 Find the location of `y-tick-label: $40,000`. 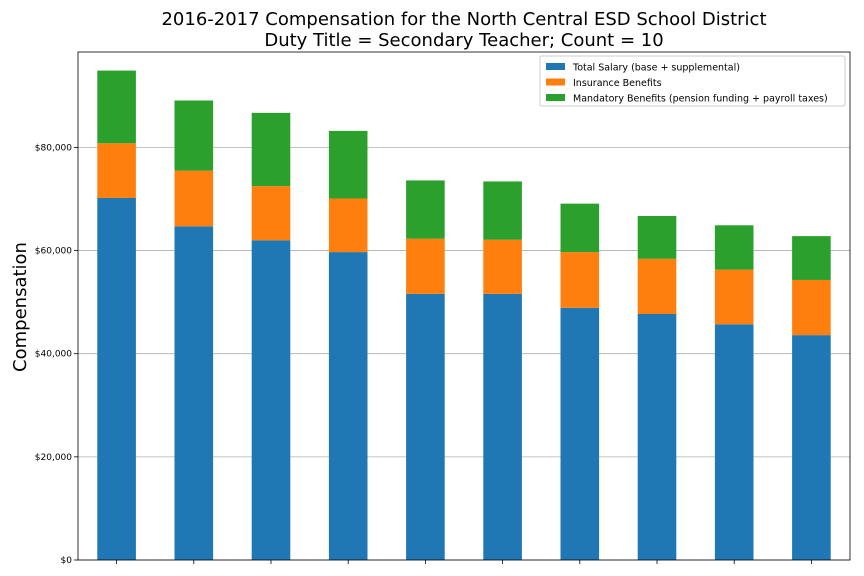

y-tick-label: $40,000 is located at coordinates (53, 355).